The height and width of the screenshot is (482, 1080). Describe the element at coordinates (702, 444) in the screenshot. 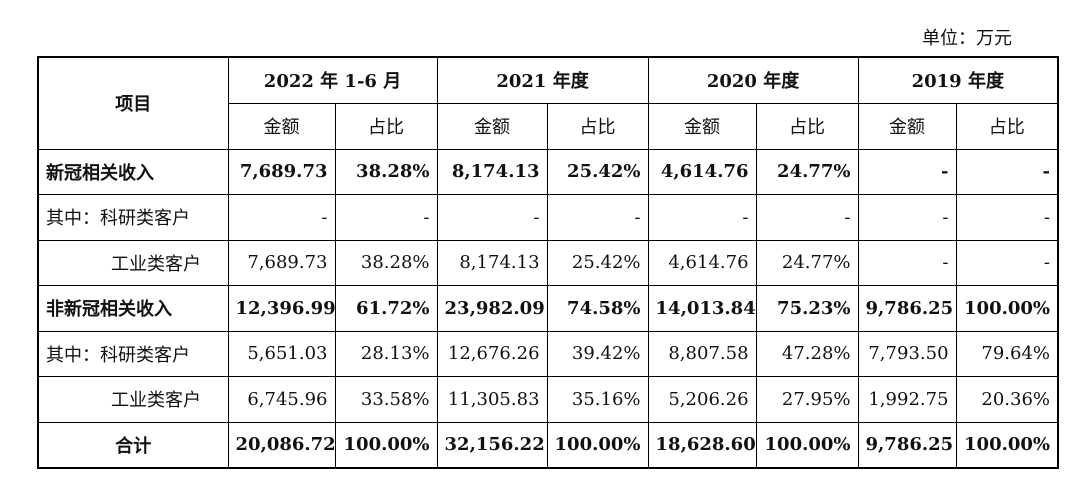

I see `amount-cell: 18,628.60` at that location.